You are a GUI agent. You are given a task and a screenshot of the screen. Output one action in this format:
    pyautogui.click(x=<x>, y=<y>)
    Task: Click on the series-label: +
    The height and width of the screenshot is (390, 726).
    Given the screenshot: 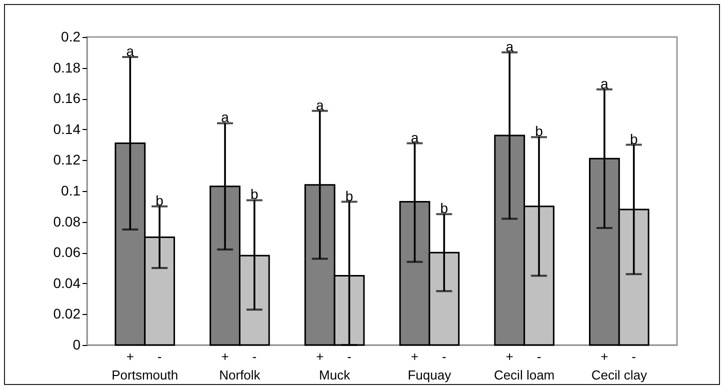 What is the action you would take?
    pyautogui.click(x=130, y=356)
    